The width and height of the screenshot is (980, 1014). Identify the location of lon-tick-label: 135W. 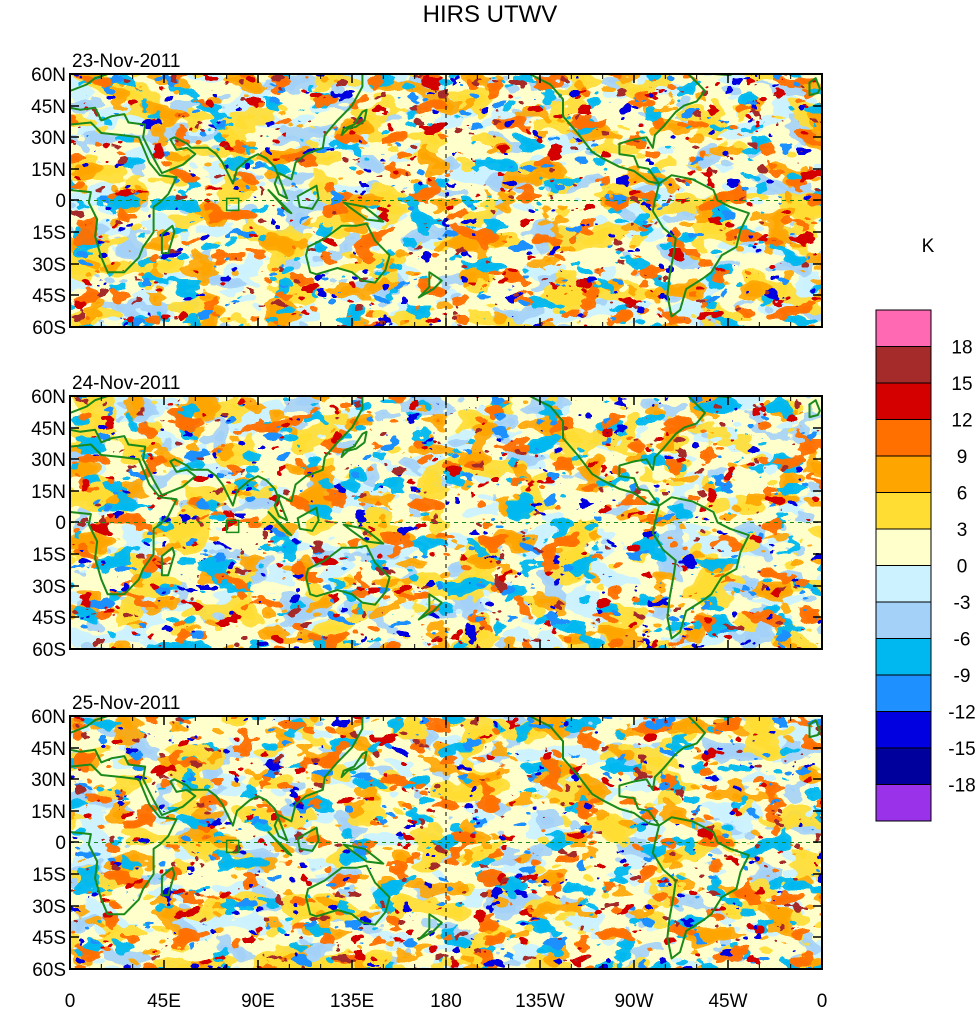
(540, 1001).